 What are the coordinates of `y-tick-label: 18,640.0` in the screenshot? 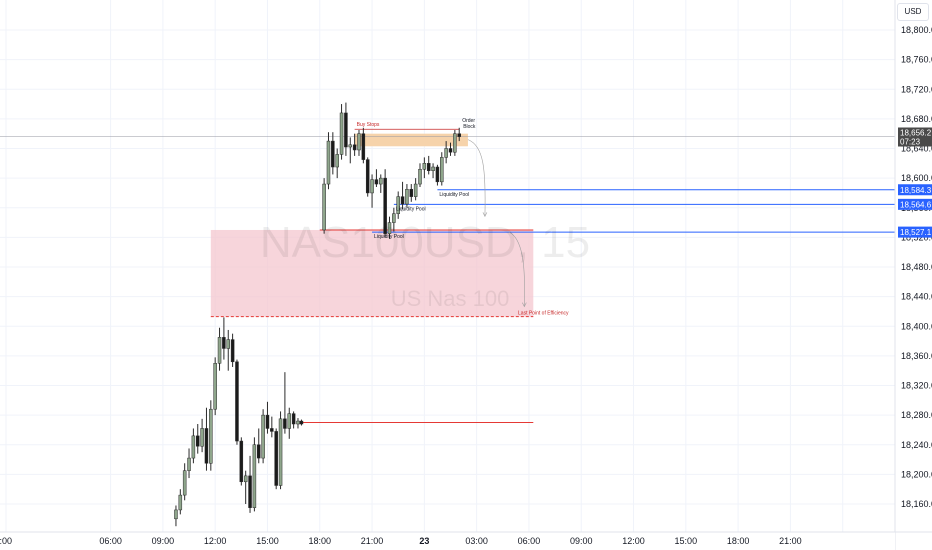 It's located at (916, 149).